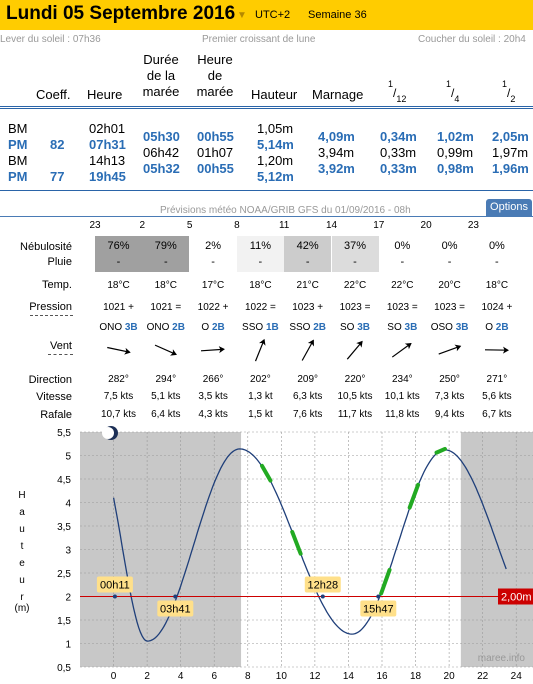  What do you see at coordinates (118, 414) in the screenshot?
I see `rafale-value: 10,7 kts` at bounding box center [118, 414].